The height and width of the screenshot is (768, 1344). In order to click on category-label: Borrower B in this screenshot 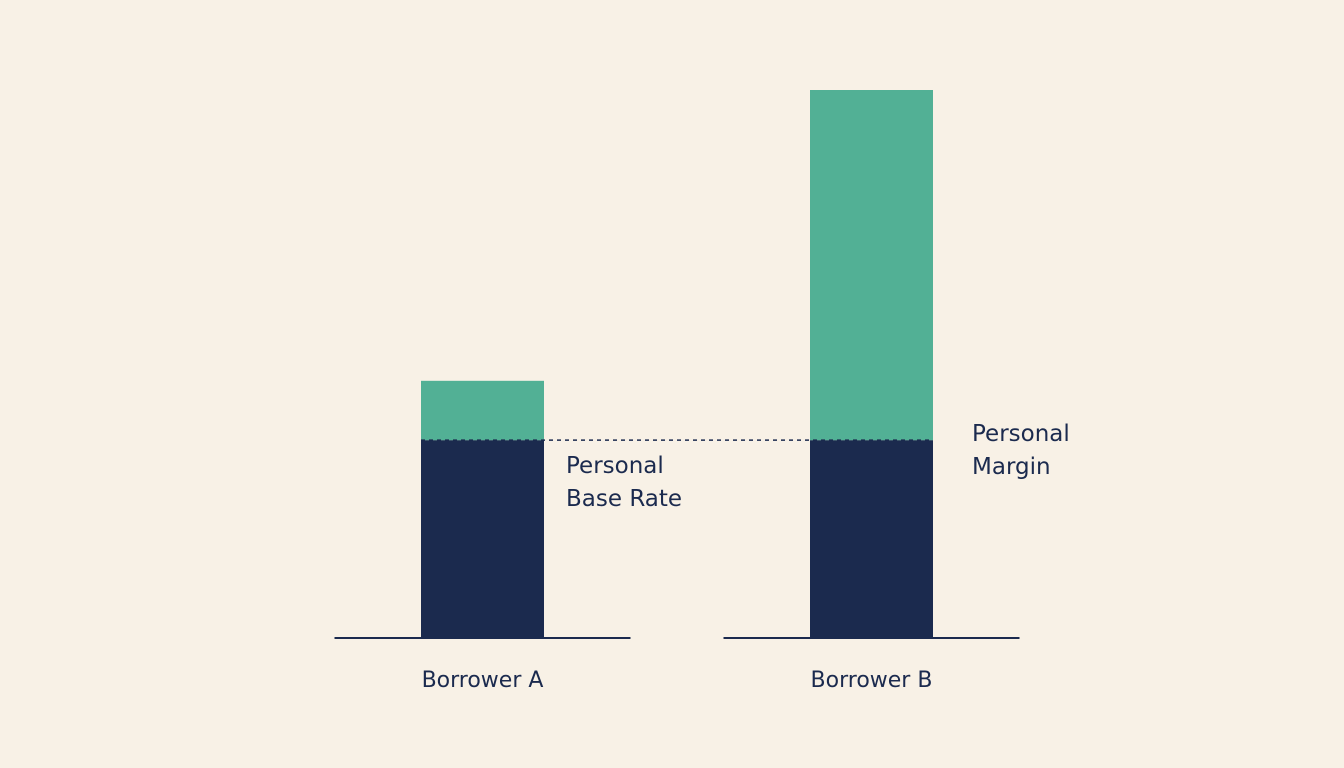, I will do `click(871, 680)`.